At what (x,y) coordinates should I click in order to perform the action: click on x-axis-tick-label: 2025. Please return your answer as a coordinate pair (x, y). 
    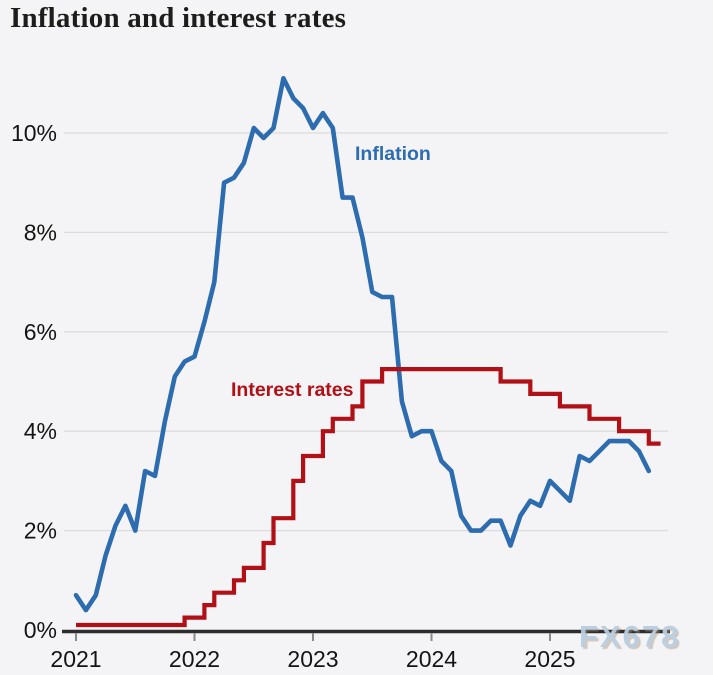
    Looking at the image, I should click on (549, 659).